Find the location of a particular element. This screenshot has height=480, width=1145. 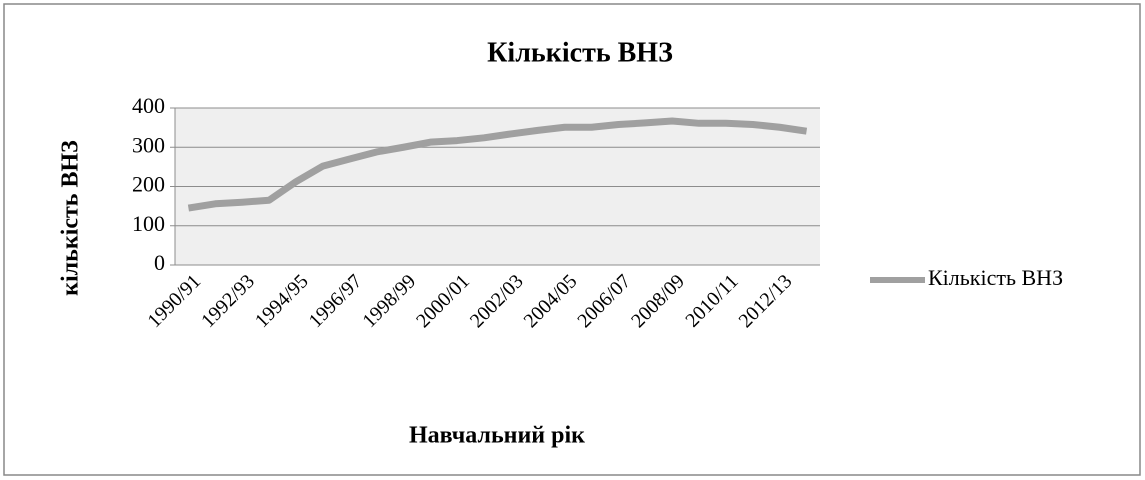

y-tick-label: 200 is located at coordinates (148, 184).